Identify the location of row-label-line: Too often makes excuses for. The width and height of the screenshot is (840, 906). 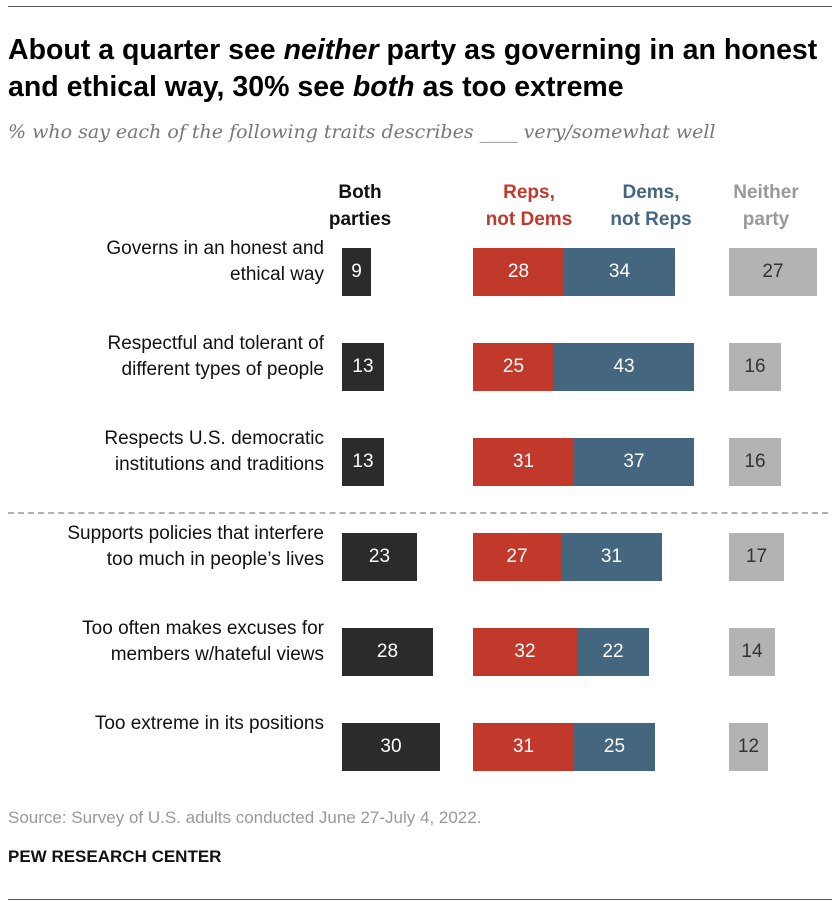
(203, 628).